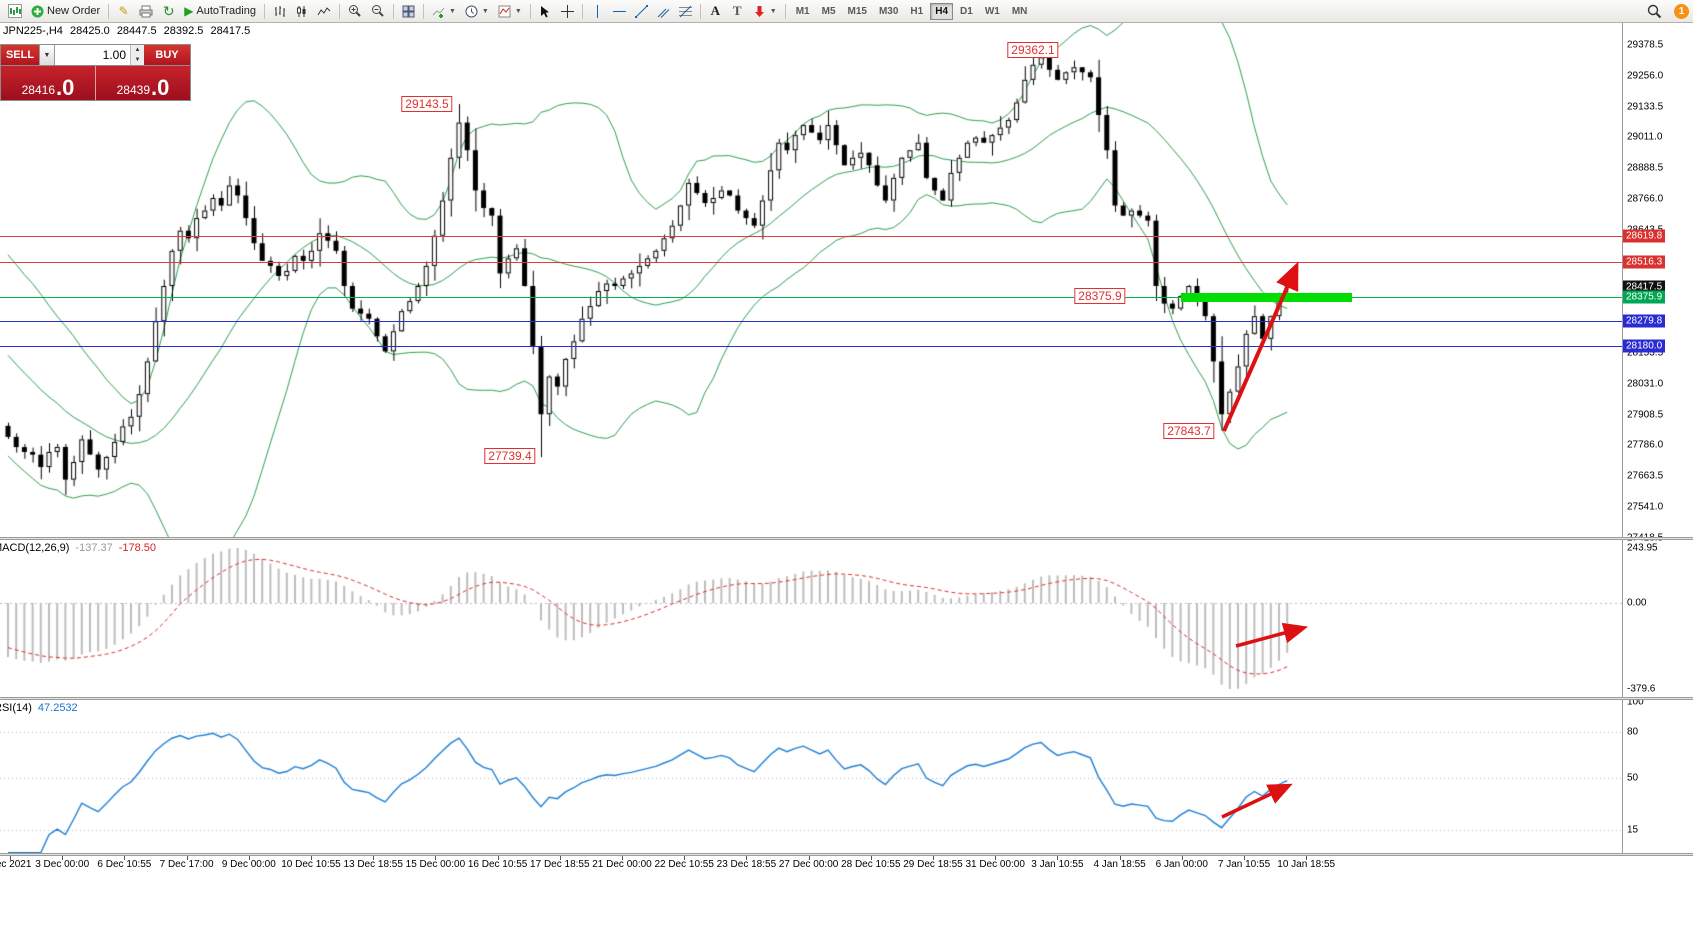 The height and width of the screenshot is (940, 1693). I want to click on autotrading-button: ▶ AutoTrading, so click(220, 11).